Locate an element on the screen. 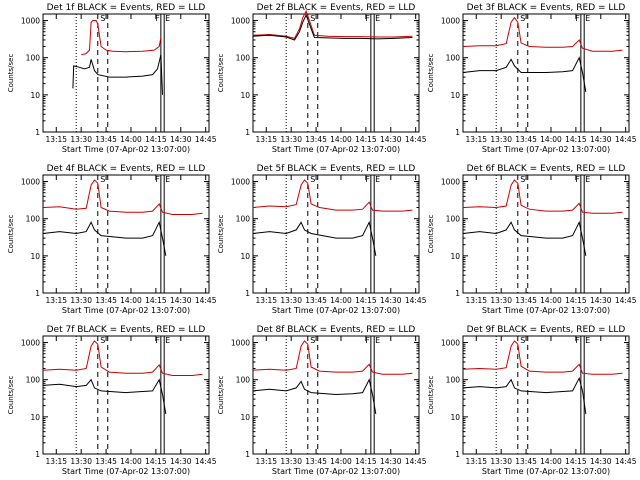  panel-title: Det 2f BLACK = Events, RED = LLD is located at coordinates (336, 8).